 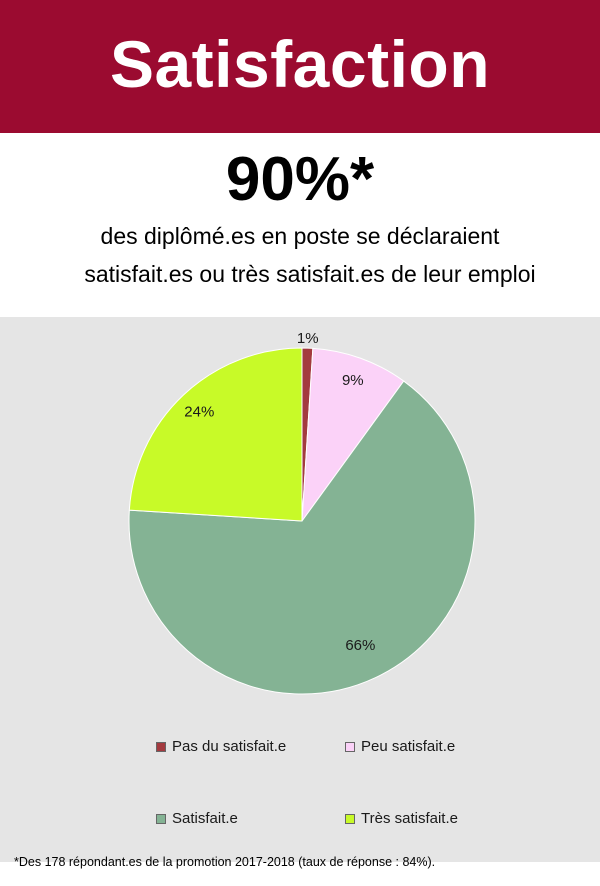 I want to click on legend-label: Satisfait.e, so click(x=205, y=818).